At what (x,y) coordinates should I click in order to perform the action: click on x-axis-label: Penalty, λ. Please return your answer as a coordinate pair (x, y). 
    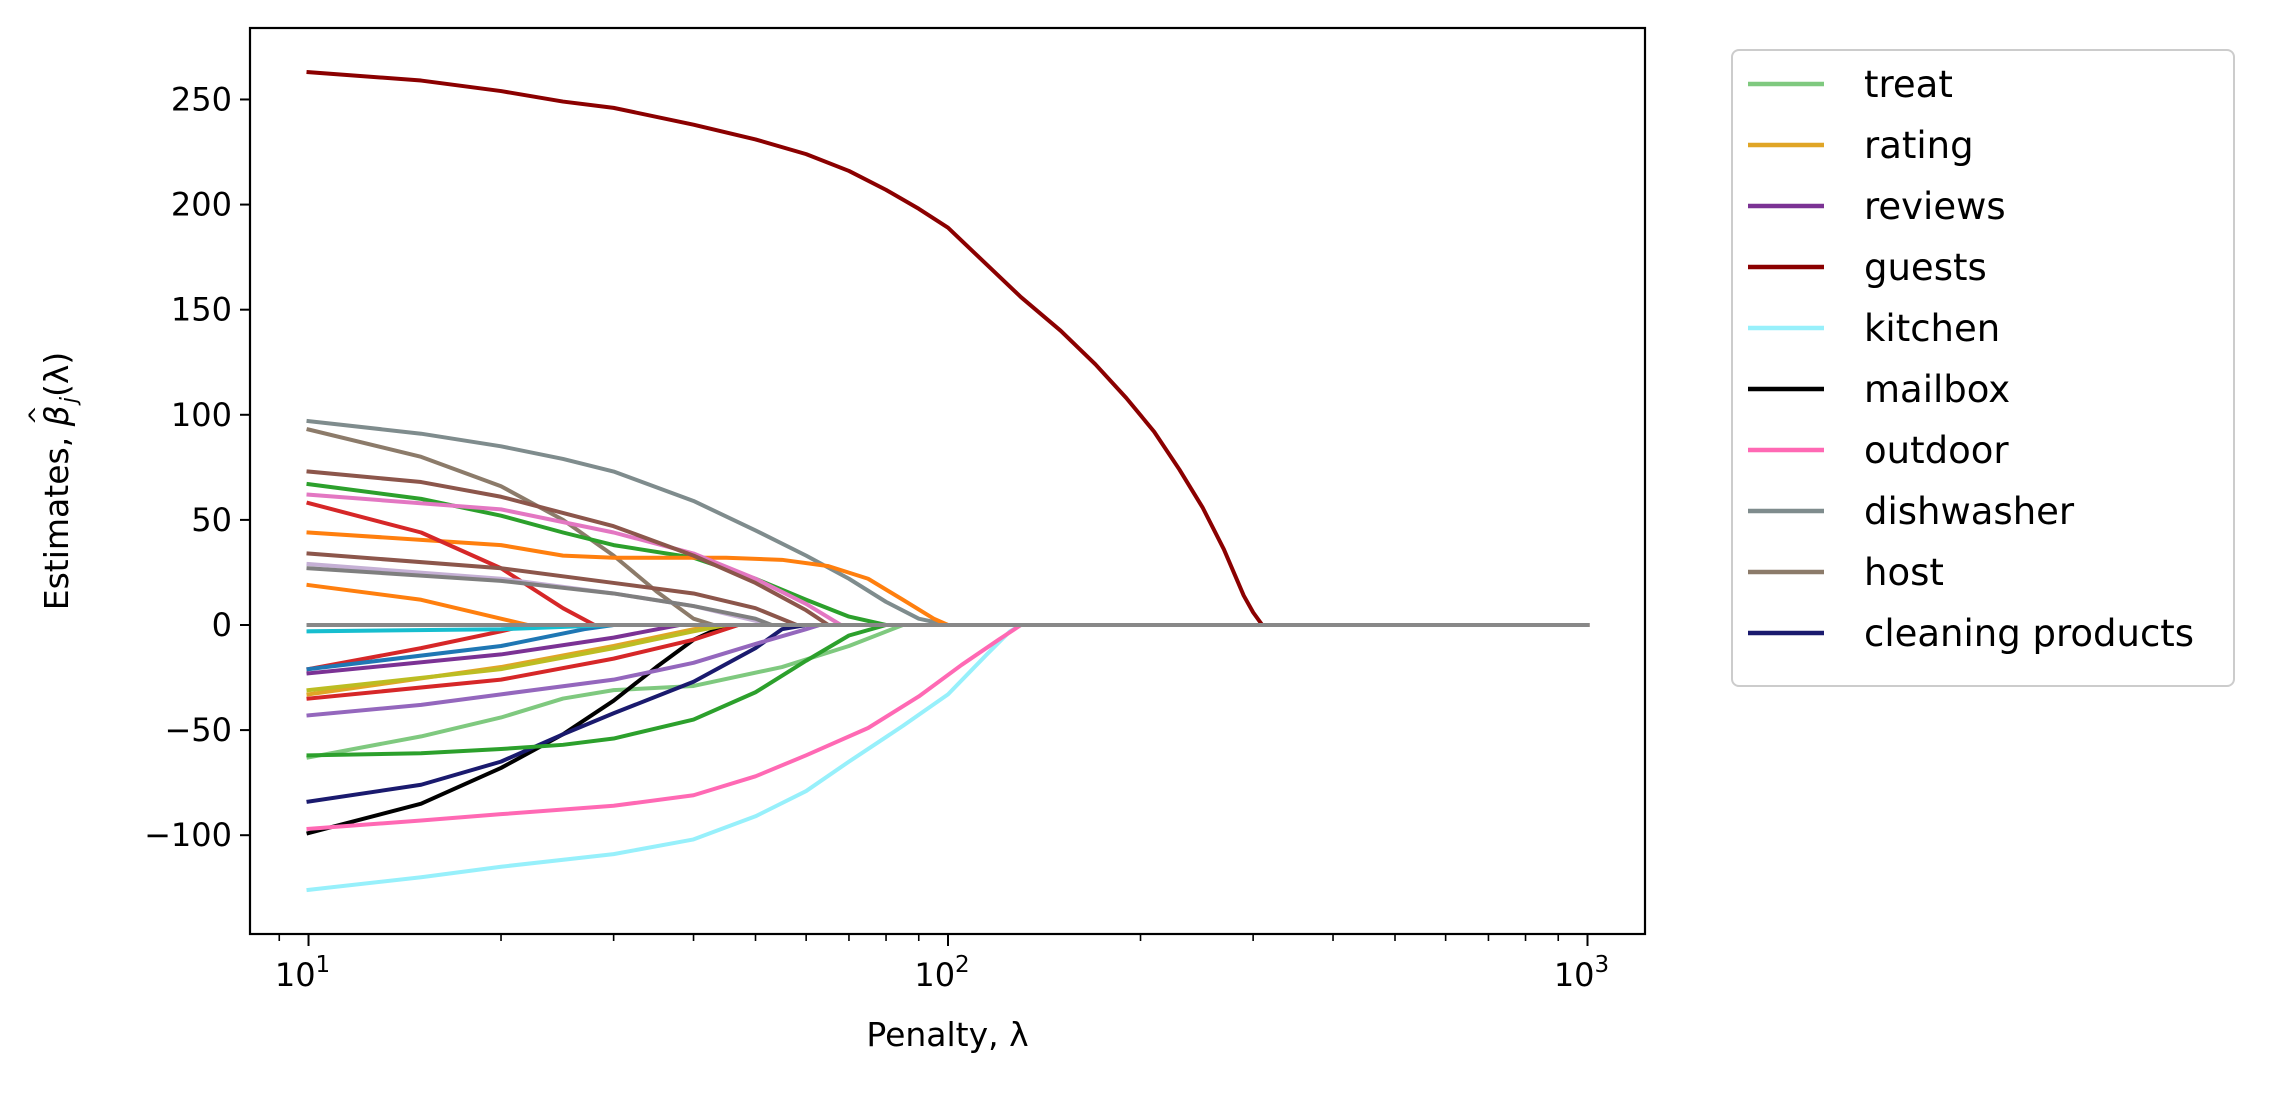
    Looking at the image, I should click on (947, 1034).